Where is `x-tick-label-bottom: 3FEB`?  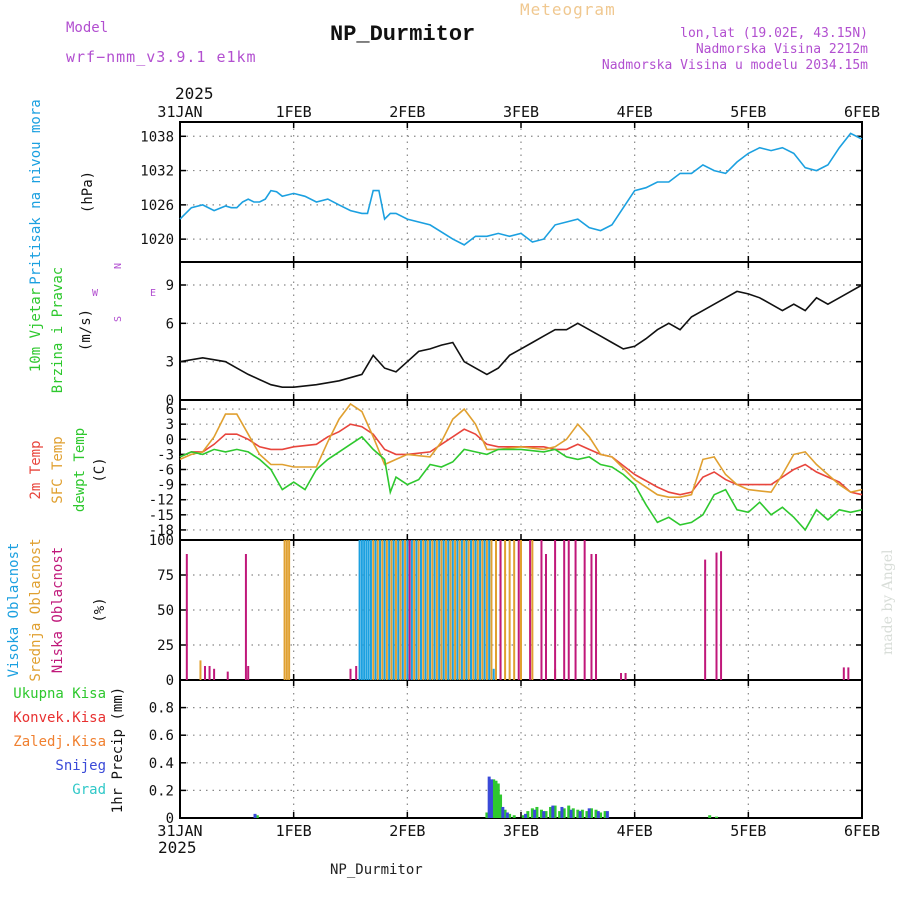 x-tick-label-bottom: 3FEB is located at coordinates (521, 831).